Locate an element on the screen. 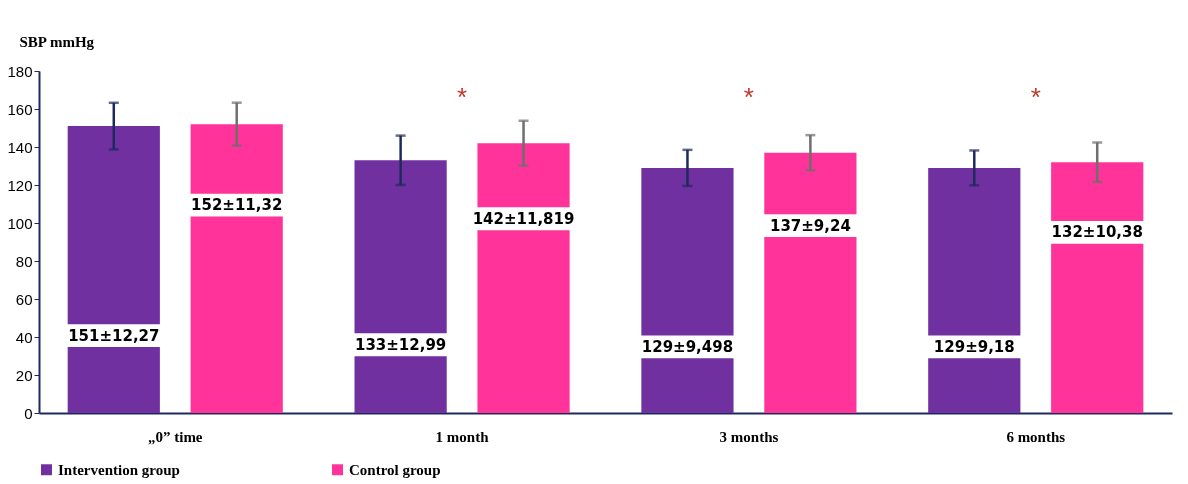 Image resolution: width=1188 pixels, height=484 pixels. legend-label: Intervention group is located at coordinates (119, 469).